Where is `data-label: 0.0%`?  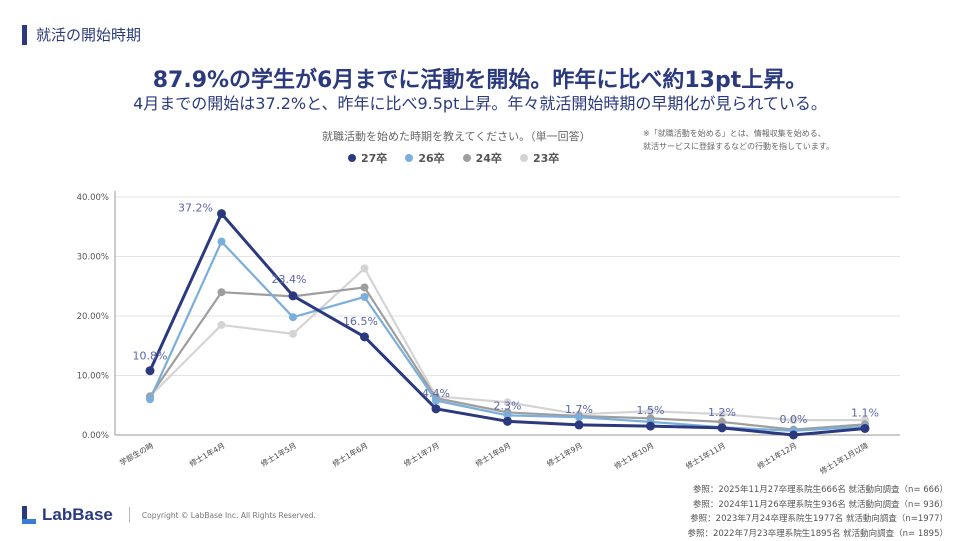 data-label: 0.0% is located at coordinates (794, 419).